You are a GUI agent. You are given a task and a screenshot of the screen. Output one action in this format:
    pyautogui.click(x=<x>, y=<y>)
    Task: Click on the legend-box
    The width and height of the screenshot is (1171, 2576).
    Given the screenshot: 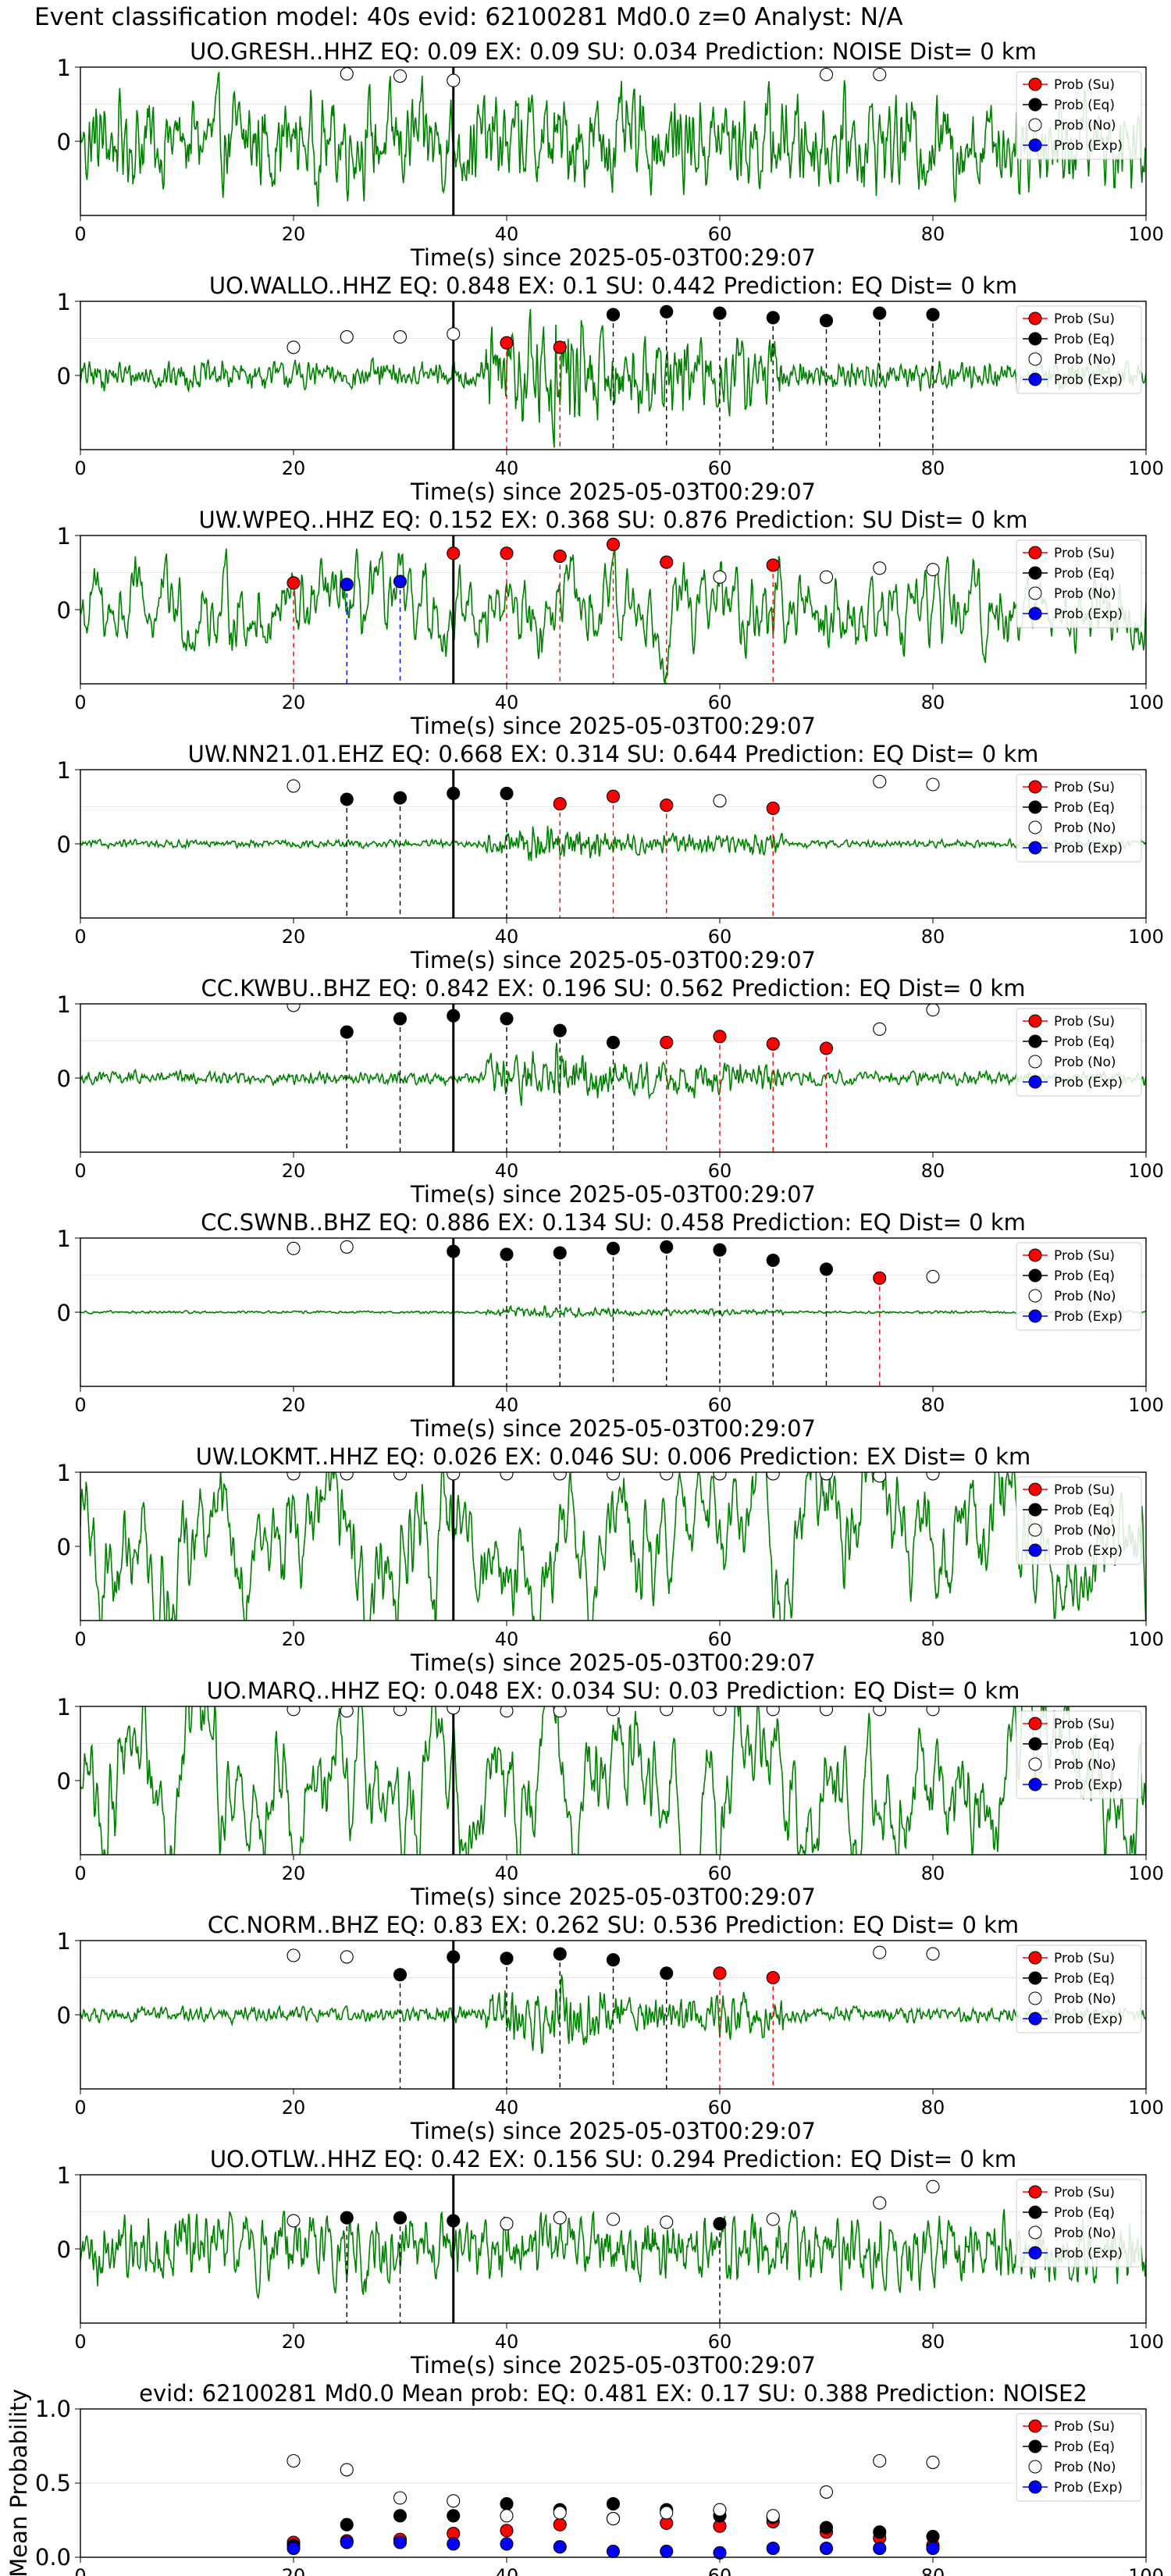 What is the action you would take?
    pyautogui.click(x=1079, y=1286)
    